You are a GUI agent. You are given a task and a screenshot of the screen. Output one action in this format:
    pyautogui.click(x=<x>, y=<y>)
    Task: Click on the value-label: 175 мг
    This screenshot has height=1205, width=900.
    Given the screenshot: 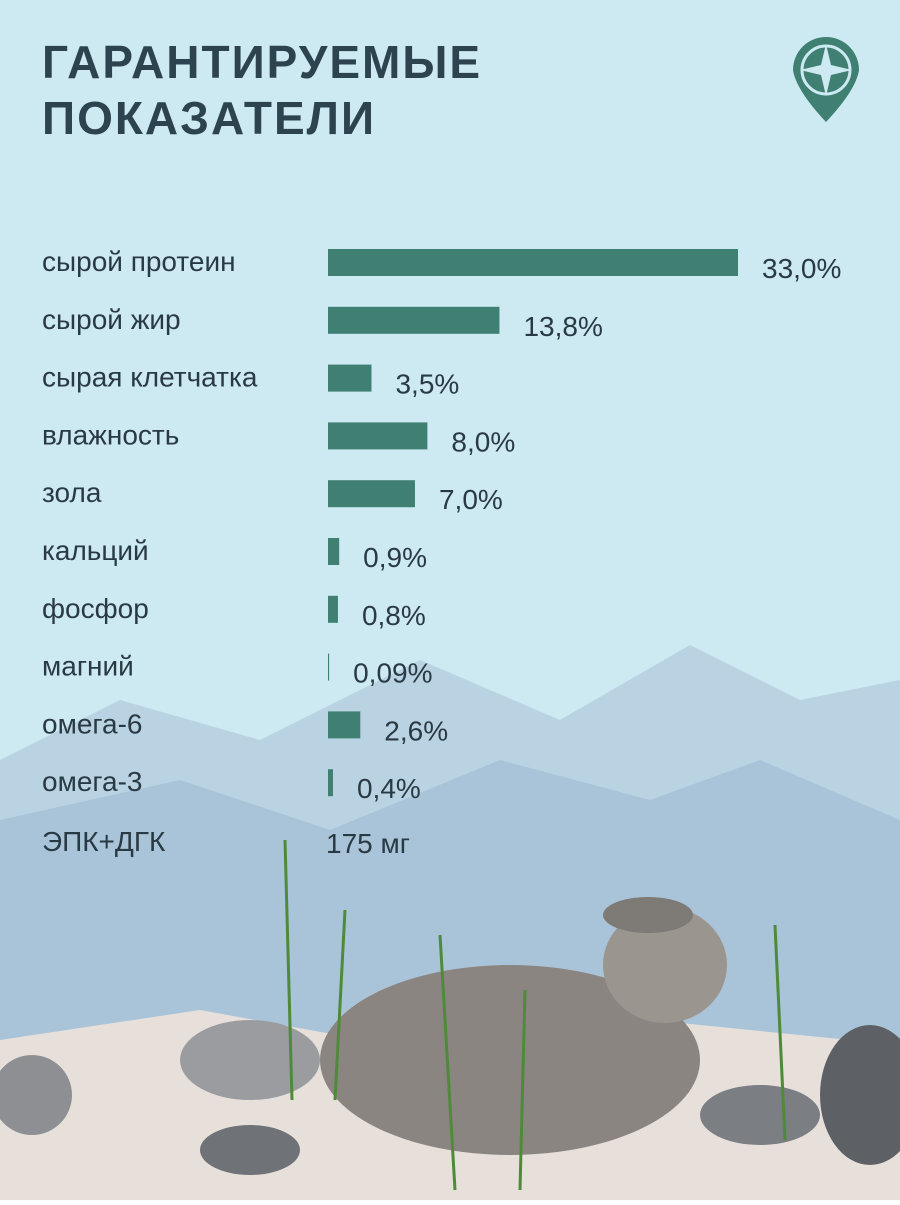 What is the action you would take?
    pyautogui.click(x=368, y=843)
    